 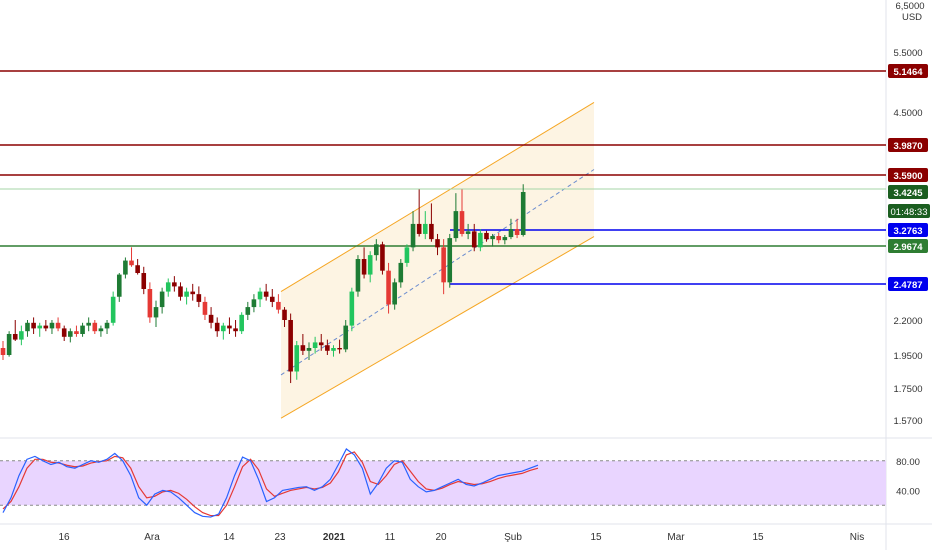 I want to click on channel-median, so click(x=437, y=272).